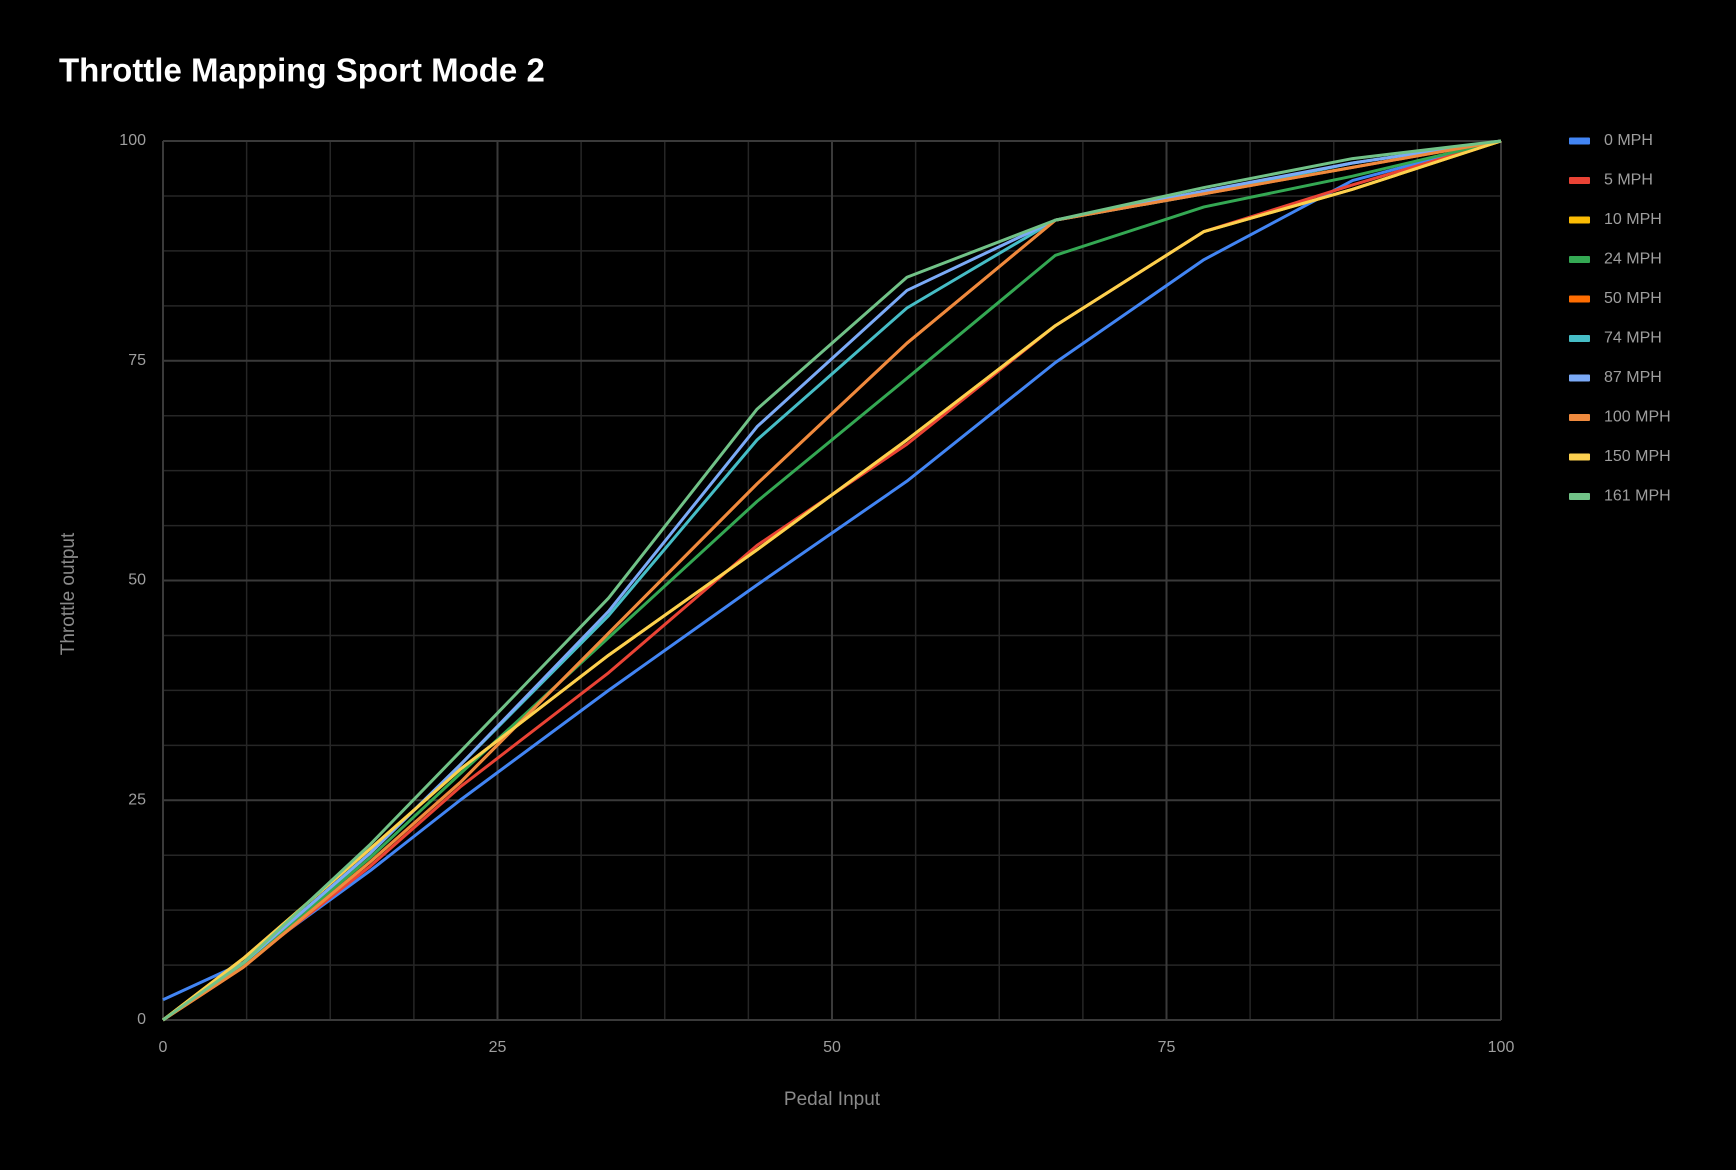 The image size is (1736, 1170). What do you see at coordinates (1501, 1047) in the screenshot?
I see `x-tick-label: 100` at bounding box center [1501, 1047].